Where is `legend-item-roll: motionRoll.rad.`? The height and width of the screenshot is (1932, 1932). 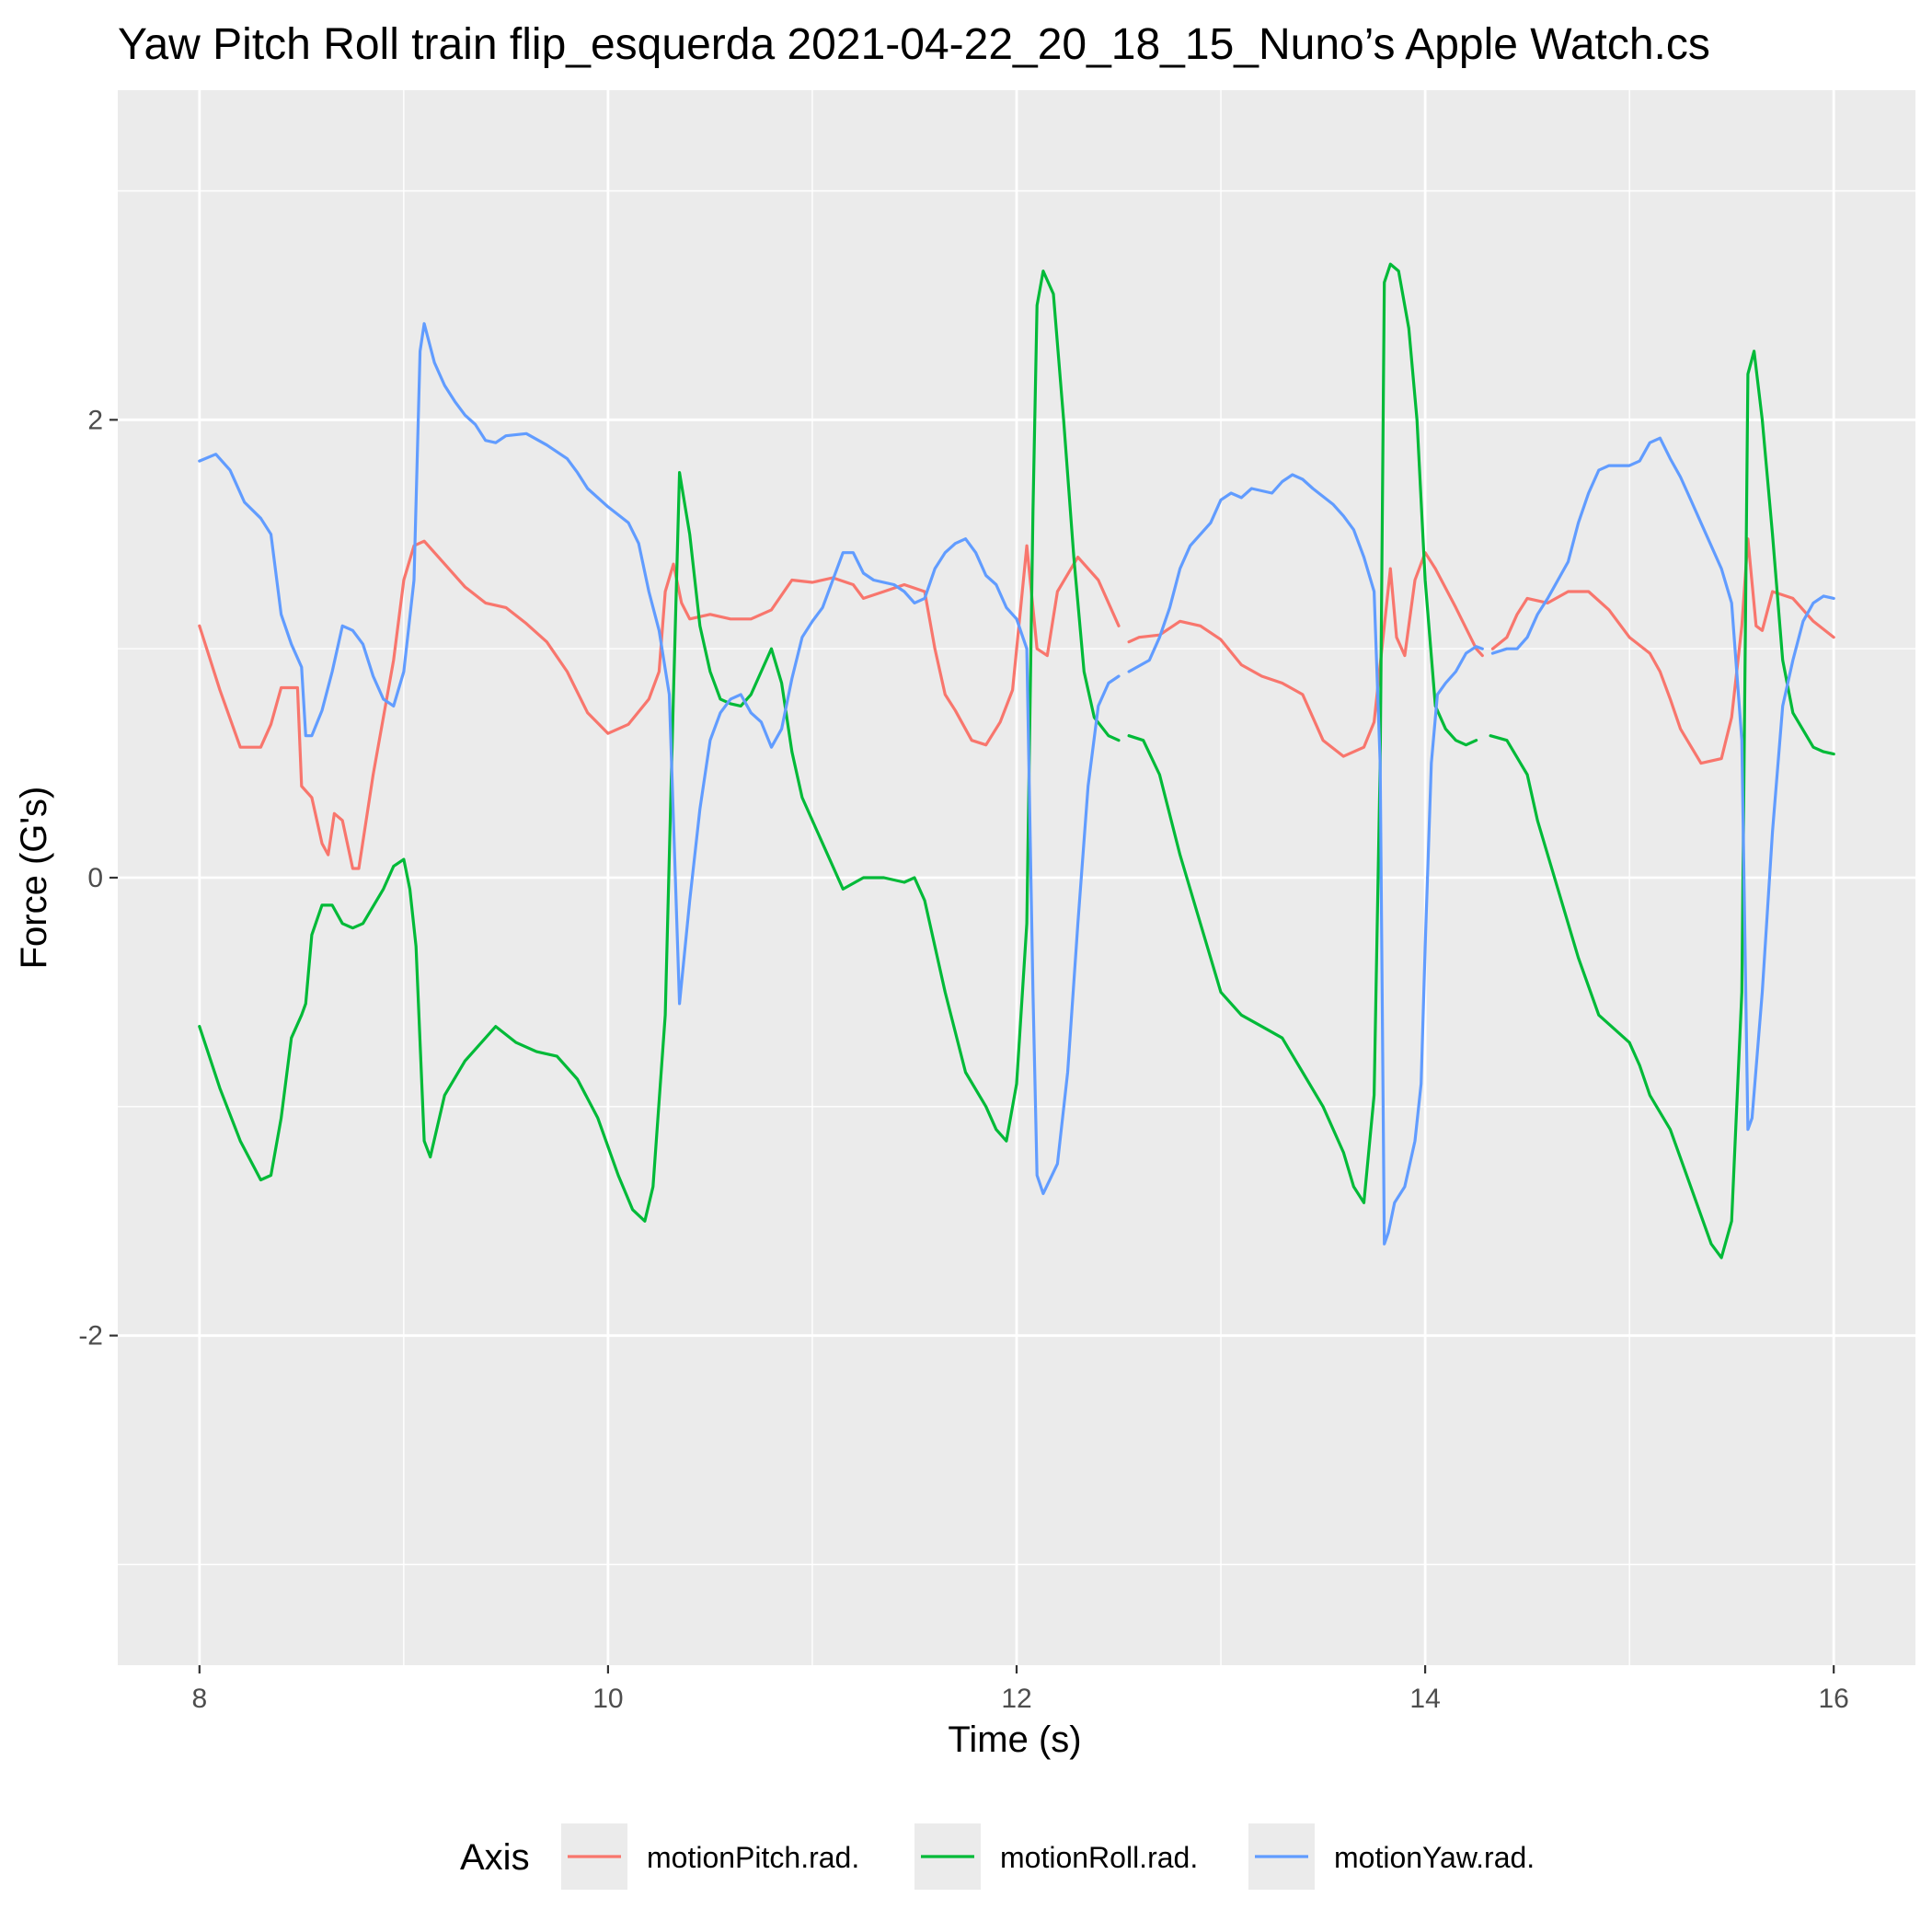
legend-item-roll: motionRoll.rad. is located at coordinates (1056, 1856).